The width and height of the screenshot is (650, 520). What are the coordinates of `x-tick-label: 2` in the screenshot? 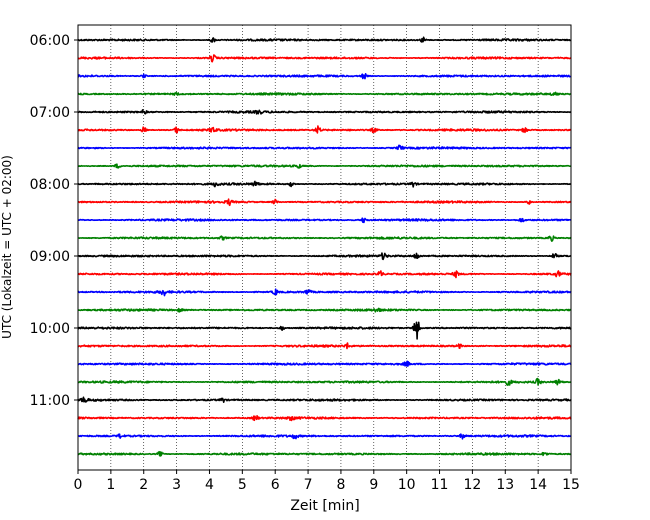 It's located at (143, 485).